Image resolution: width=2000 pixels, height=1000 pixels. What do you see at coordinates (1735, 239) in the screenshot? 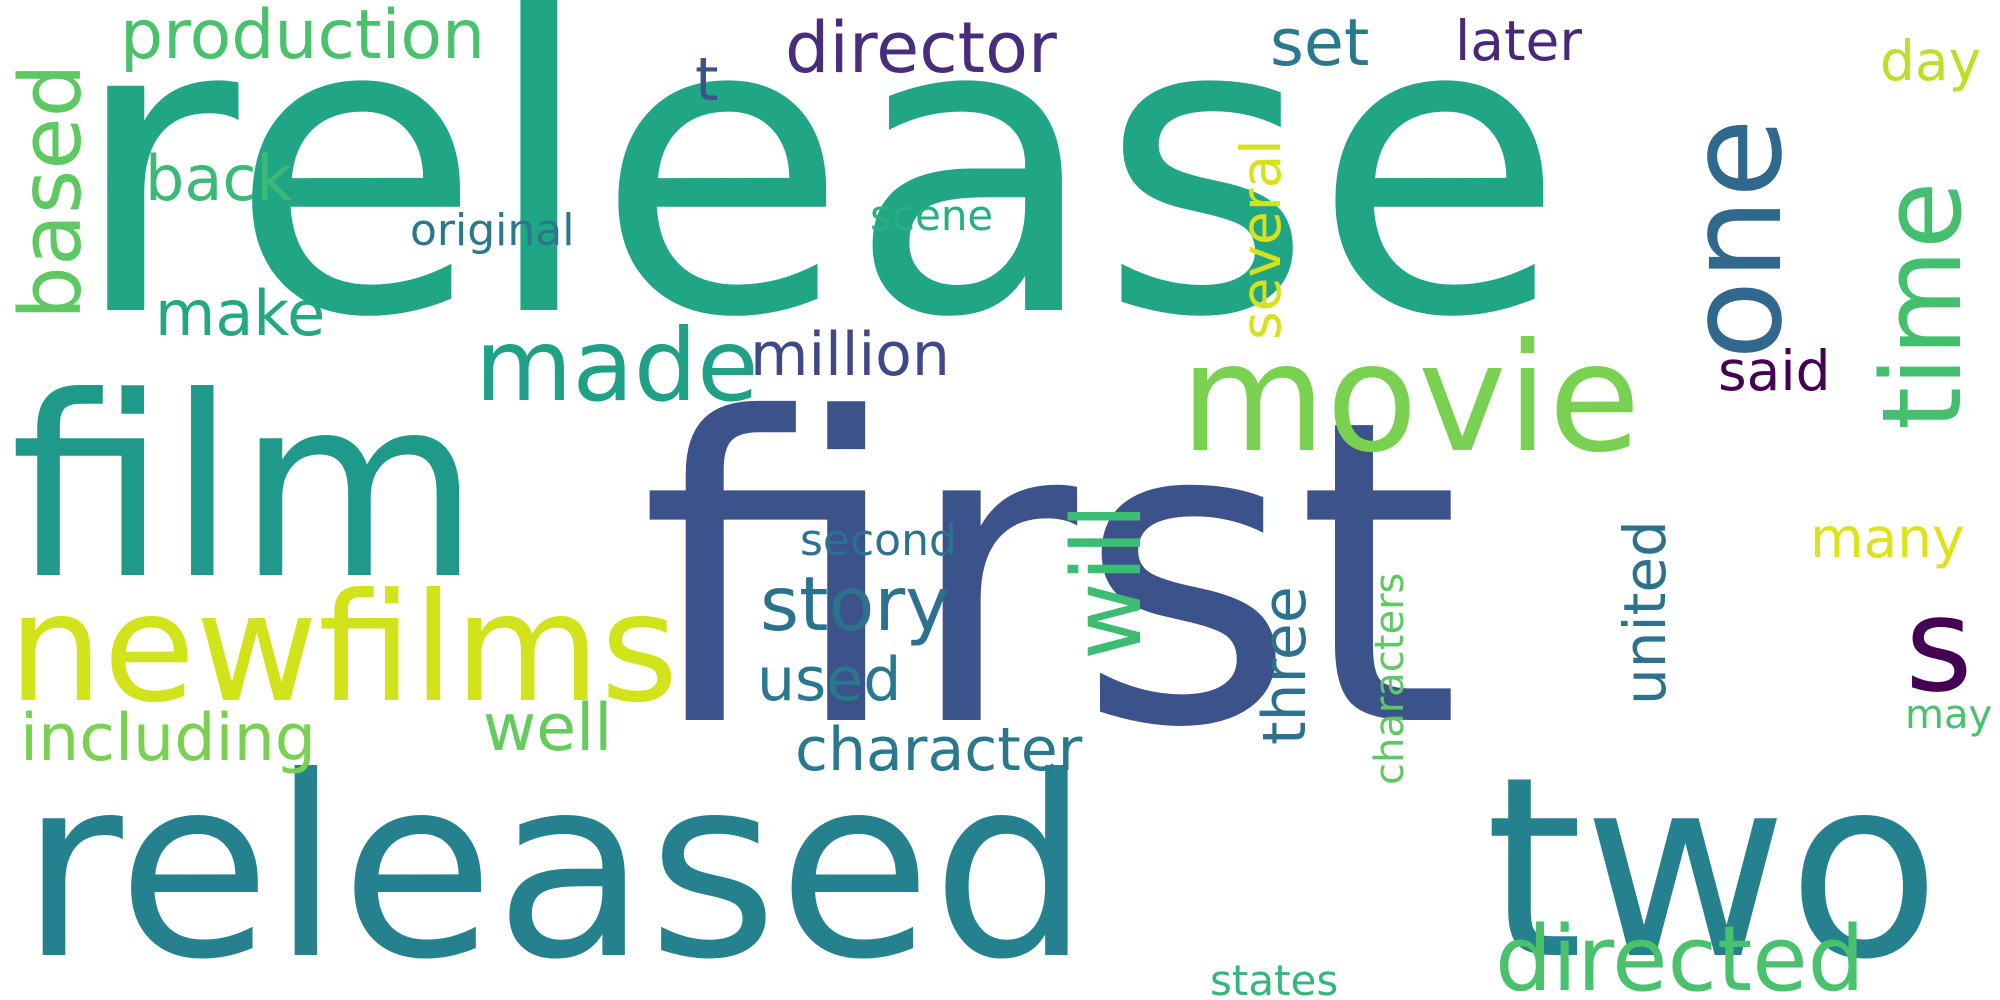
I see `word-one: one` at bounding box center [1735, 239].